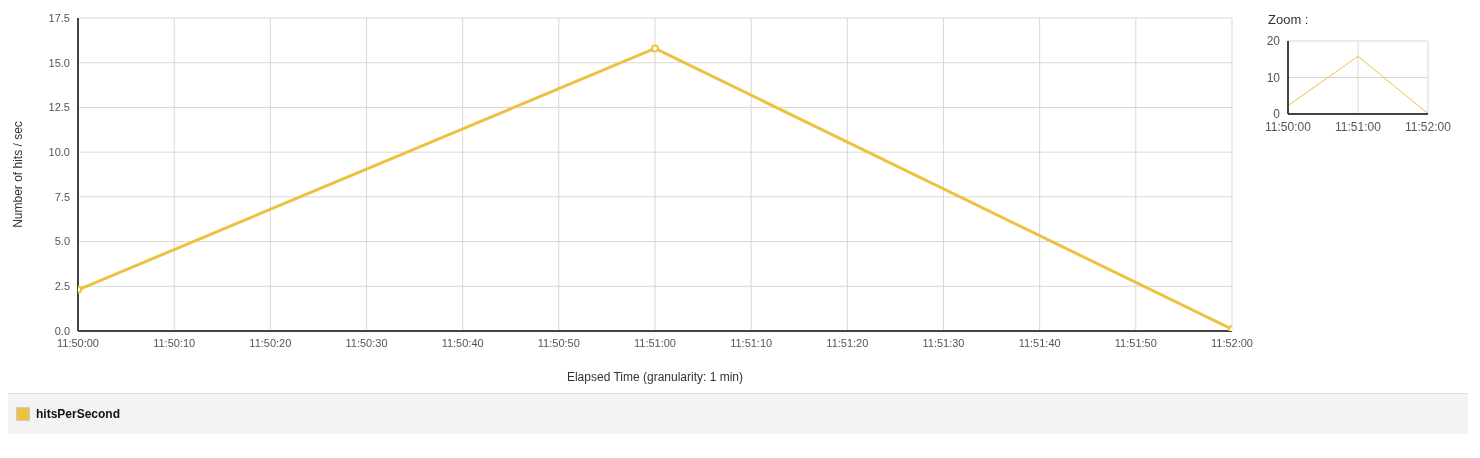 This screenshot has height=458, width=1480. I want to click on y-tick-label: 10.0, so click(59, 152).